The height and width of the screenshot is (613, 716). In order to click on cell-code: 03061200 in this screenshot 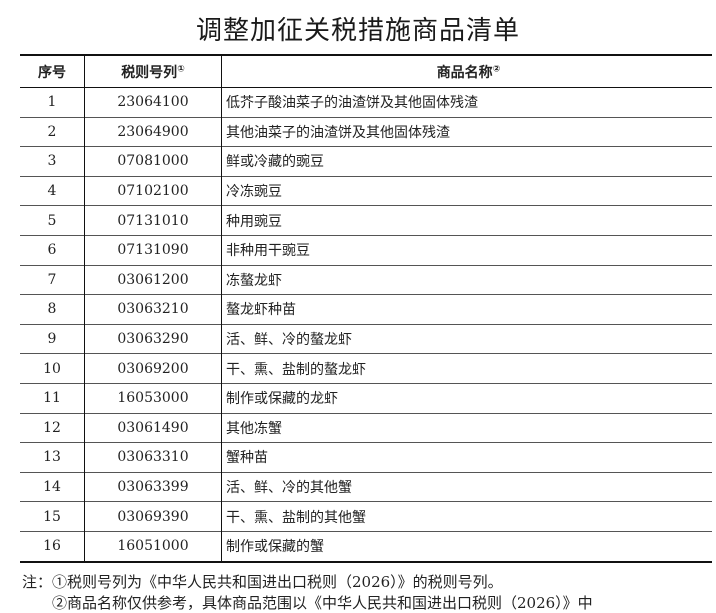, I will do `click(153, 279)`.